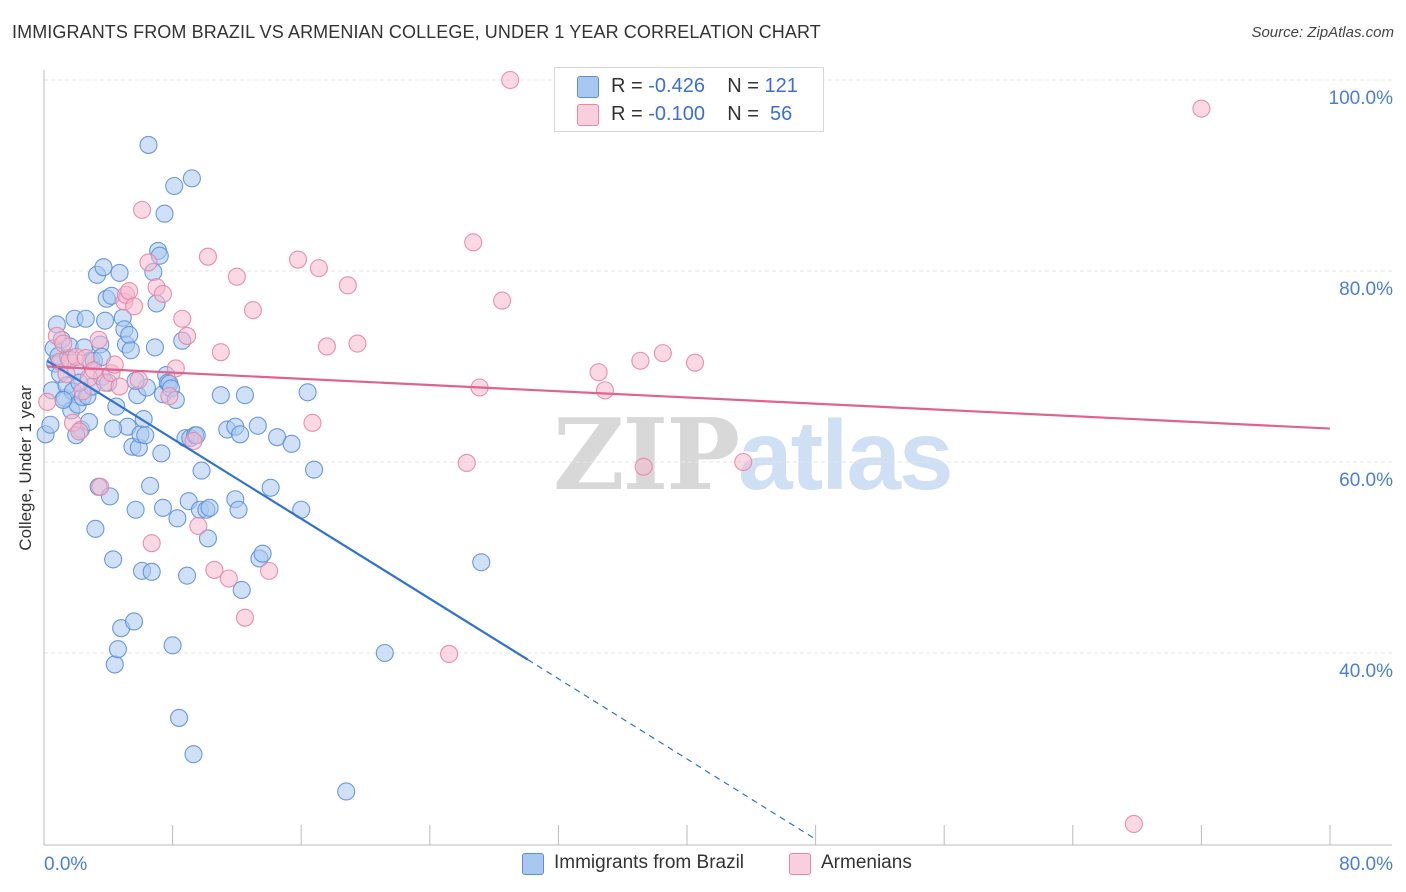  Describe the element at coordinates (588, 87) in the screenshot. I see `legend-swatch-brazil` at that location.